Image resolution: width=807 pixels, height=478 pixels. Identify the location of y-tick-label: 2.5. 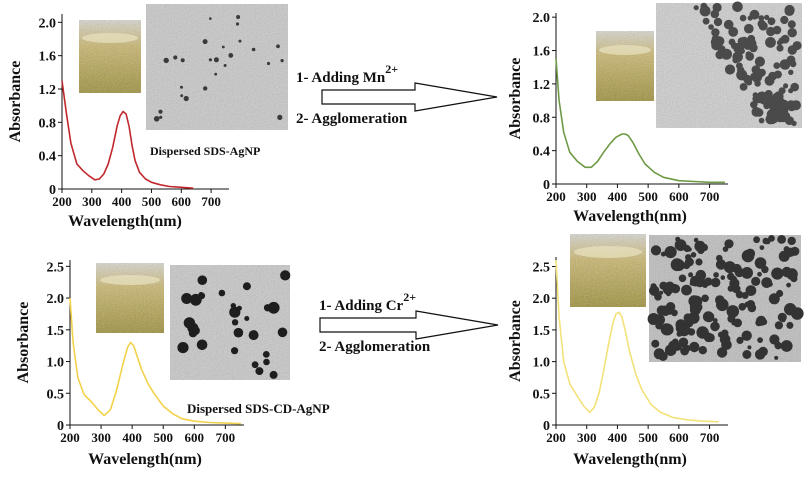
(56, 267).